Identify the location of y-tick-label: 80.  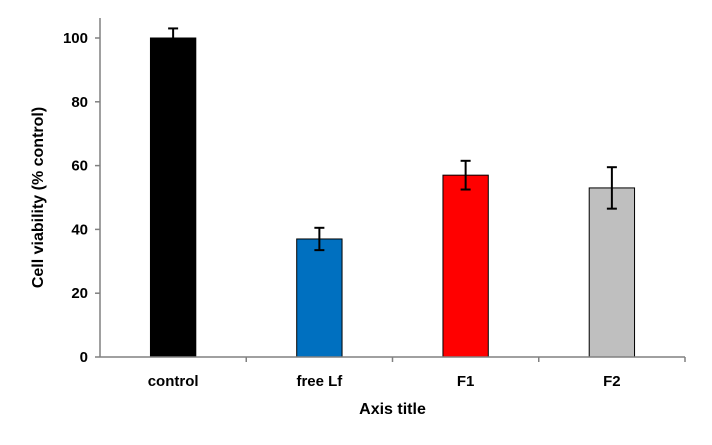
(79, 102).